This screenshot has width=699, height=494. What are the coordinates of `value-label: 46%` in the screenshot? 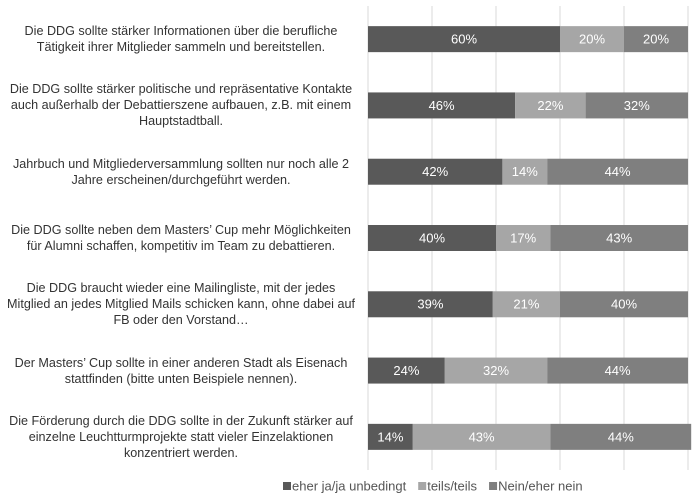 It's located at (442, 105).